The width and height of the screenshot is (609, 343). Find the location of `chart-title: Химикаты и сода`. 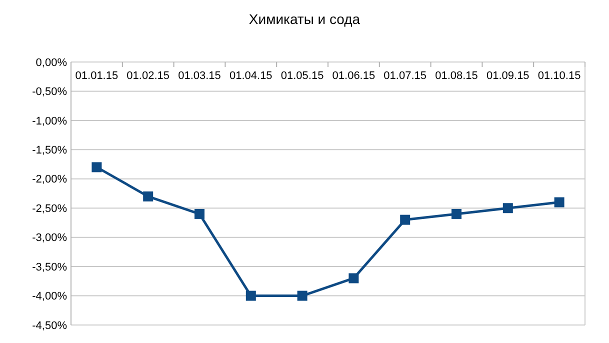

chart-title: Химикаты и сода is located at coordinates (304, 19).